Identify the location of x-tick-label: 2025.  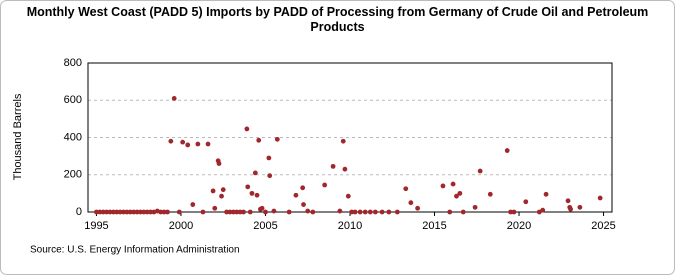
(603, 226).